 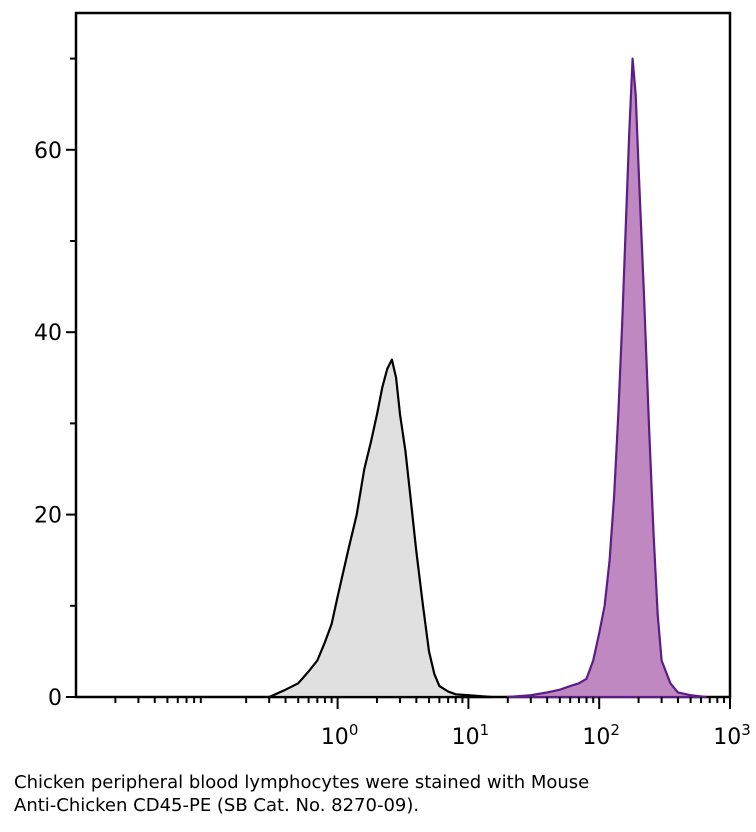 I want to click on y-tick-label: 20, so click(x=48, y=516).